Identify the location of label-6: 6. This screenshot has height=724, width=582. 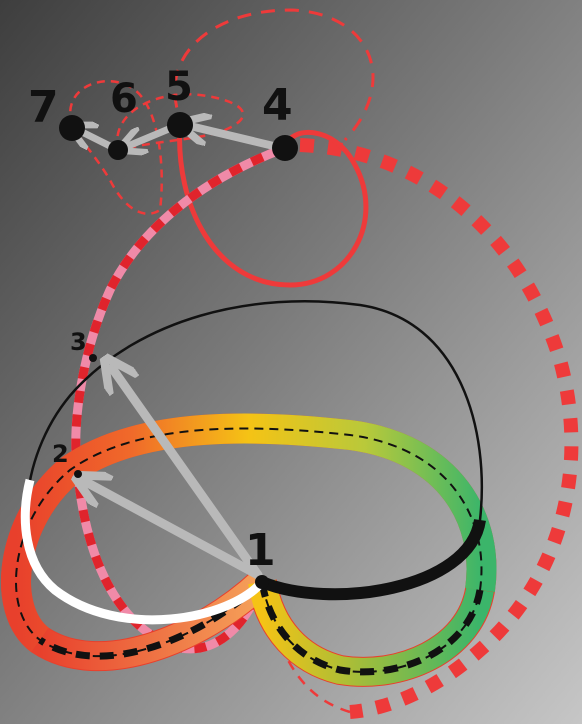
(124, 99).